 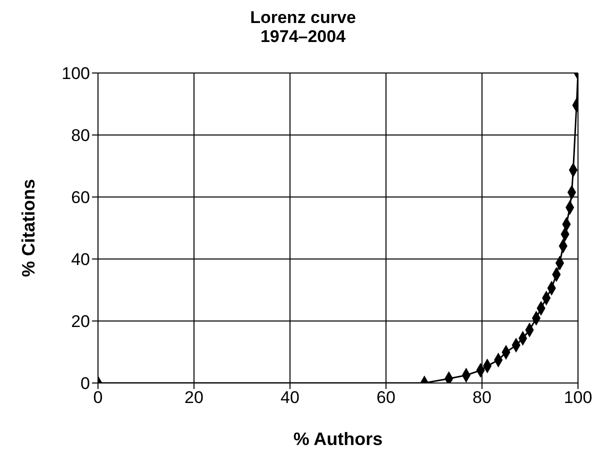 I want to click on x-tick-label: 0, so click(x=98, y=398).